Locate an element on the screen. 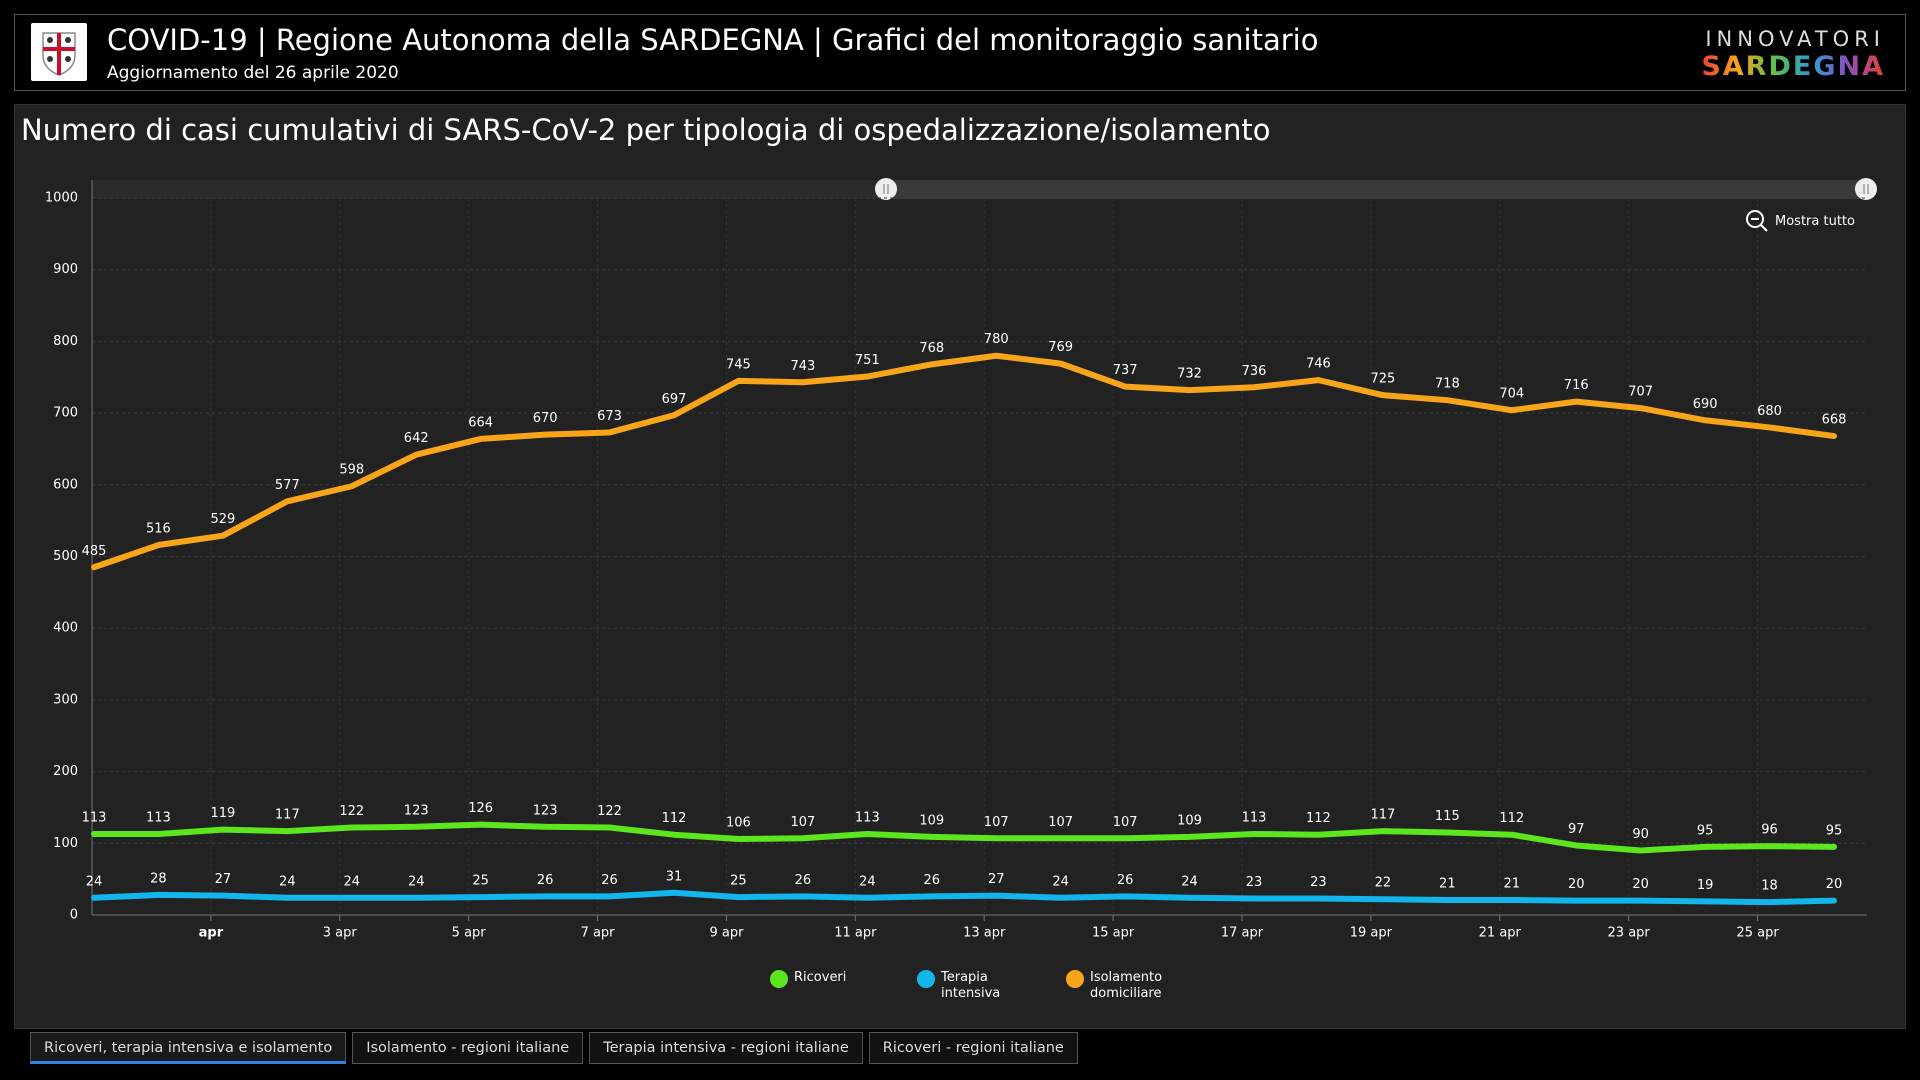 This screenshot has height=1080, width=1920. legend-item: Terapia intensiva is located at coordinates (974, 986).